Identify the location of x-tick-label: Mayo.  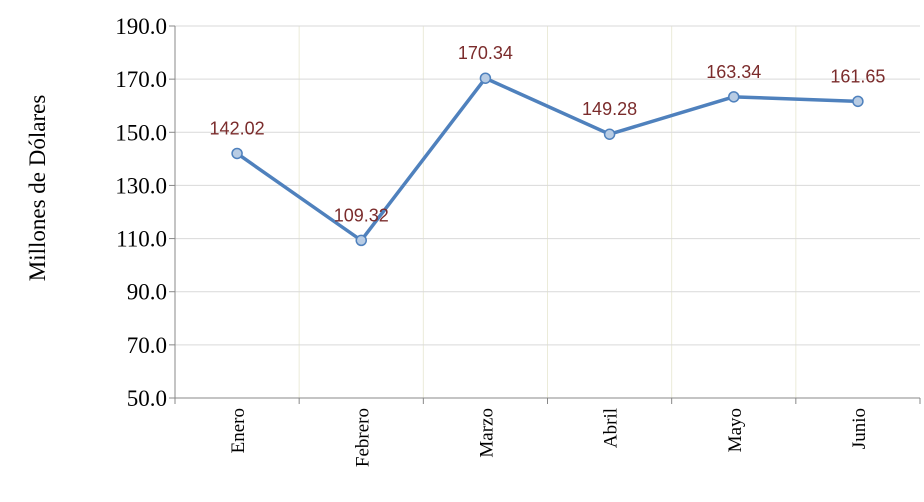
(735, 430).